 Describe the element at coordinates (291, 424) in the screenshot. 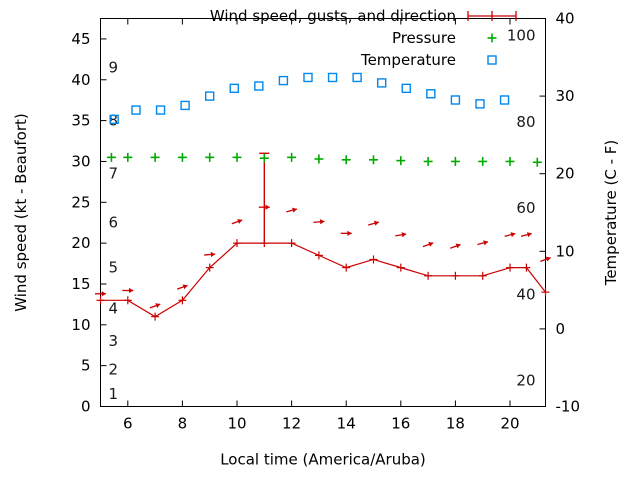

I see `x-tick-label: 12` at that location.